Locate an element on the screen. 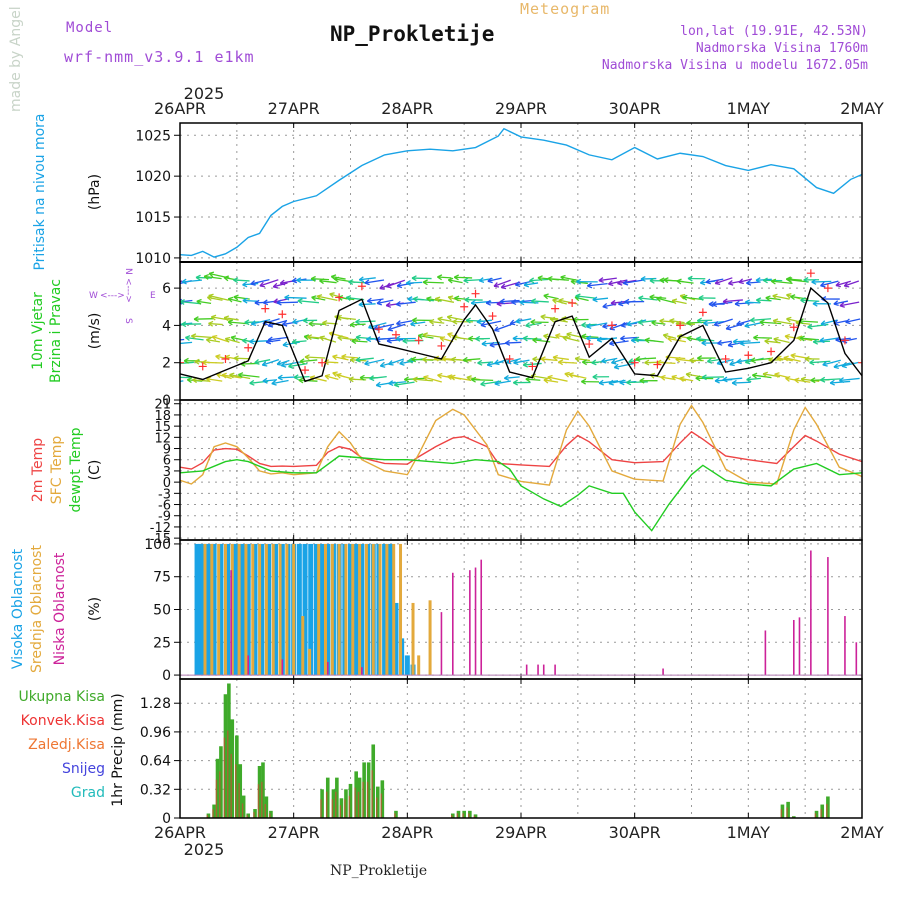  temp-unit: (C) is located at coordinates (95, 470).